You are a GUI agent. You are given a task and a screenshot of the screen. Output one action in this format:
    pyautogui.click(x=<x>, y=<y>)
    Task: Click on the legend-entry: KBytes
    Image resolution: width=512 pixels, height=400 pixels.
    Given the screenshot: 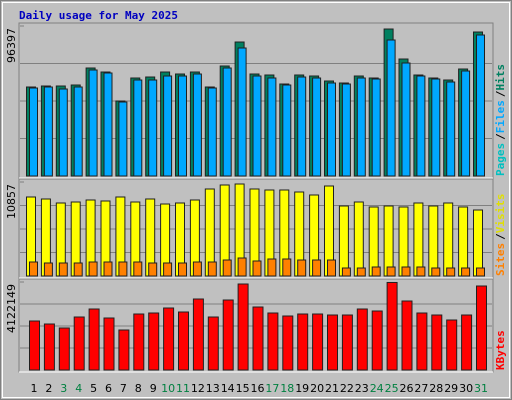 What is the action you would take?
    pyautogui.click(x=500, y=350)
    